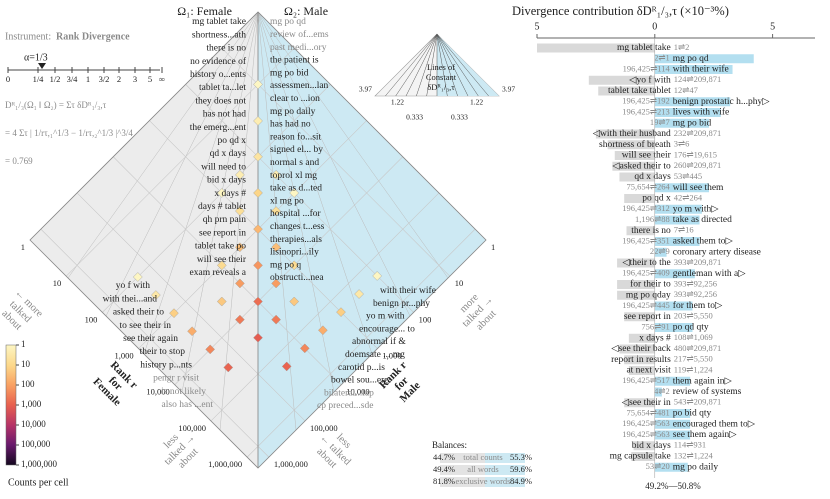  What do you see at coordinates (698, 133) in the screenshot?
I see `rank-label: 232⇌209,871` at bounding box center [698, 133].